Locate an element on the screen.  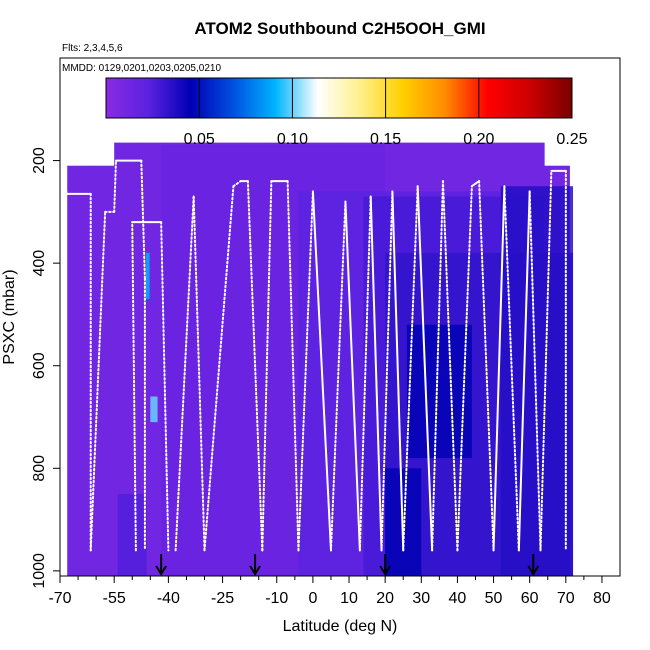
mmdd-label: MMDD: 0129,0201,0203,0205,0210 is located at coordinates (141, 68).